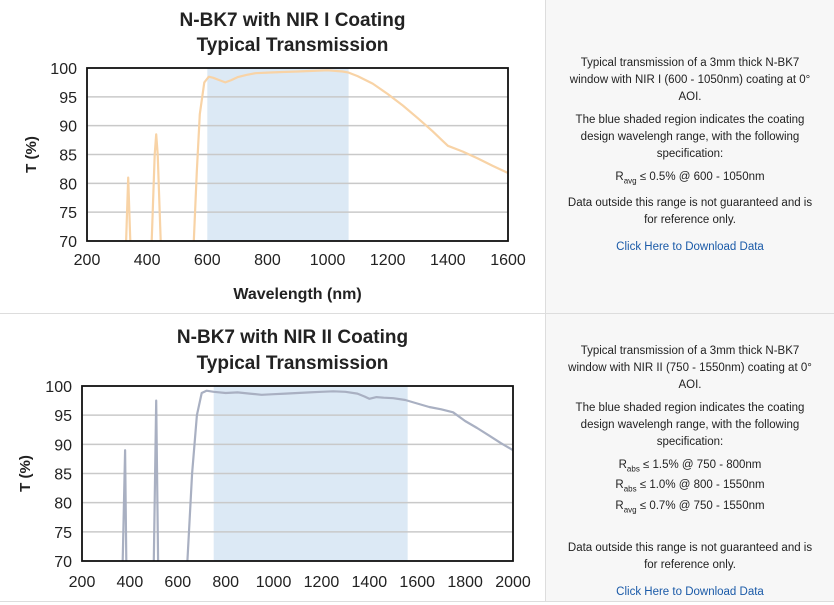  I want to click on spec-line: Ravg ≤ 0.5% @ 600 - 1050nm, so click(690, 178).